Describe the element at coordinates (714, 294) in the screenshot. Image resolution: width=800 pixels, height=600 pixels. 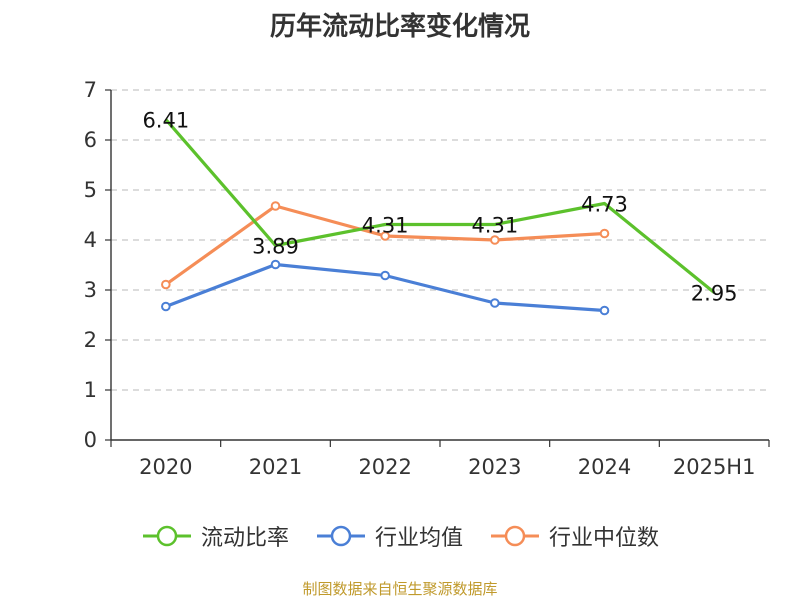
I see `data-label: 2.95` at that location.